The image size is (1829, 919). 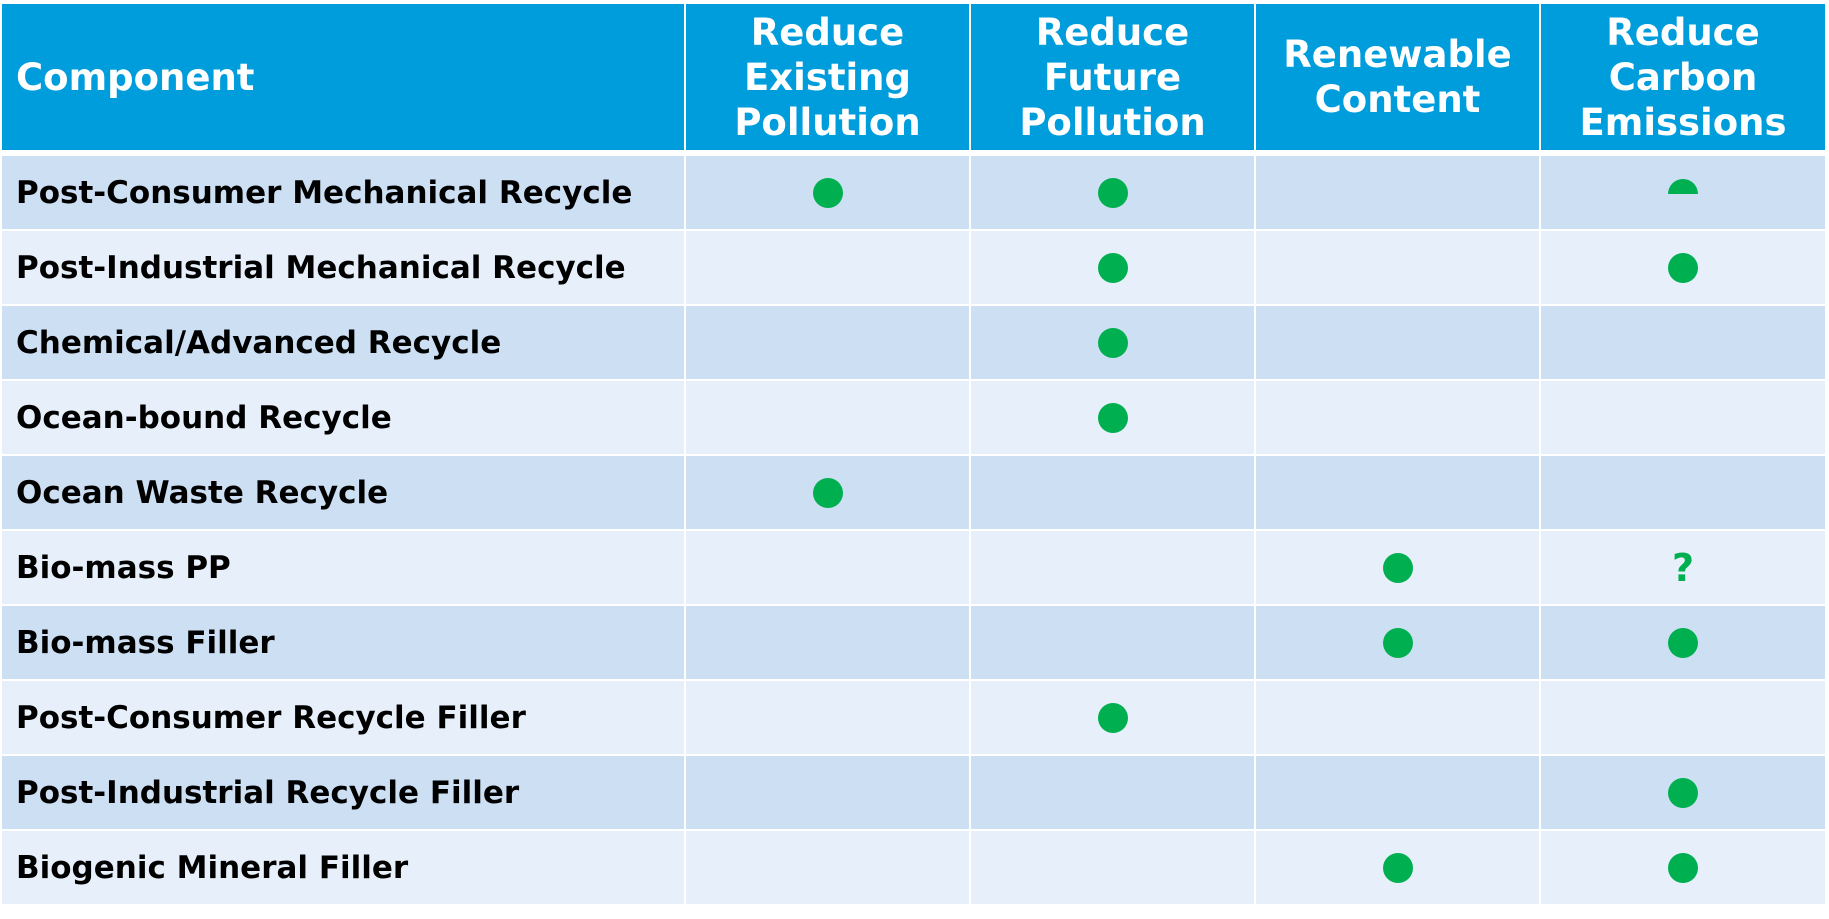 I want to click on component-name: Bio-mass PP, so click(x=344, y=568).